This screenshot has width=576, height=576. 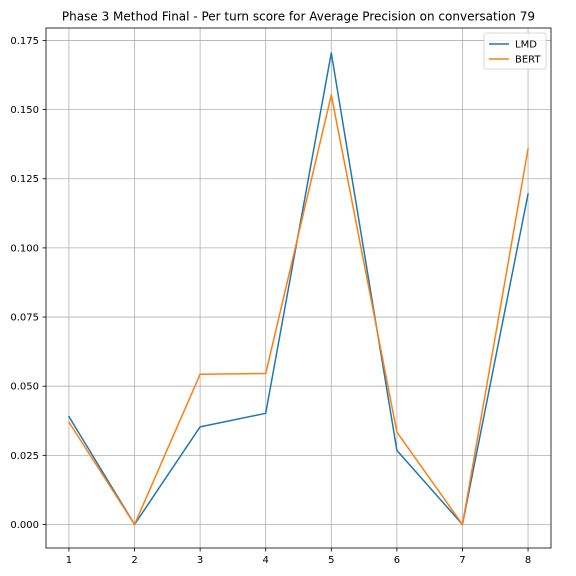 I want to click on legend-box, so click(x=515, y=51).